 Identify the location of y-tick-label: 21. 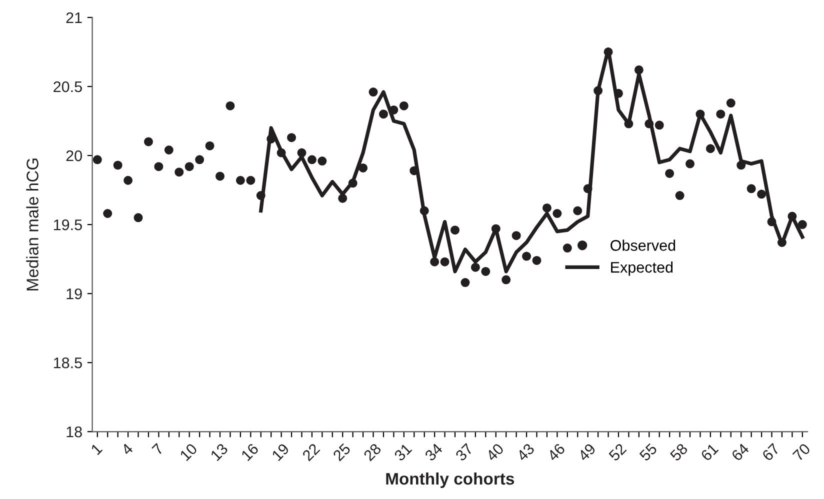
(74, 17).